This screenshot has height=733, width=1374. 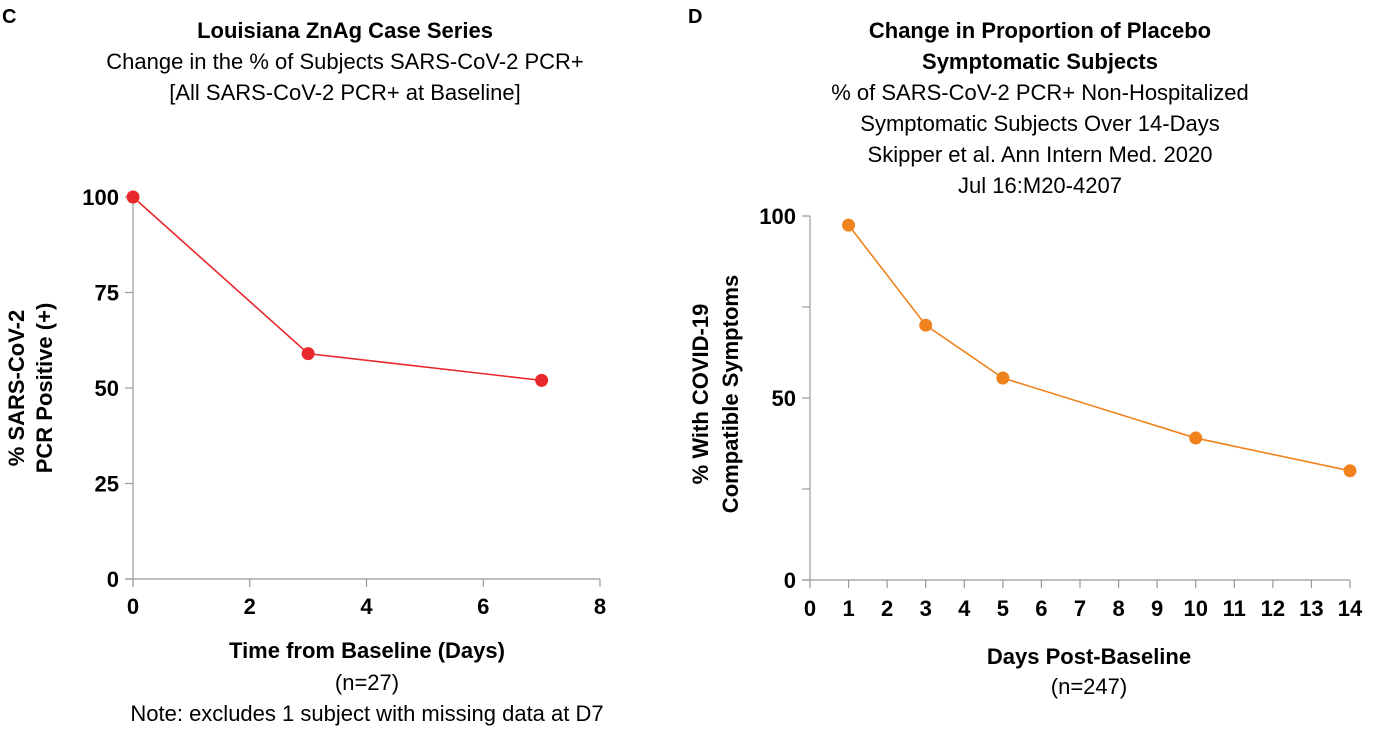 I want to click on panel-c-x-tick-label: 6, so click(x=483, y=606).